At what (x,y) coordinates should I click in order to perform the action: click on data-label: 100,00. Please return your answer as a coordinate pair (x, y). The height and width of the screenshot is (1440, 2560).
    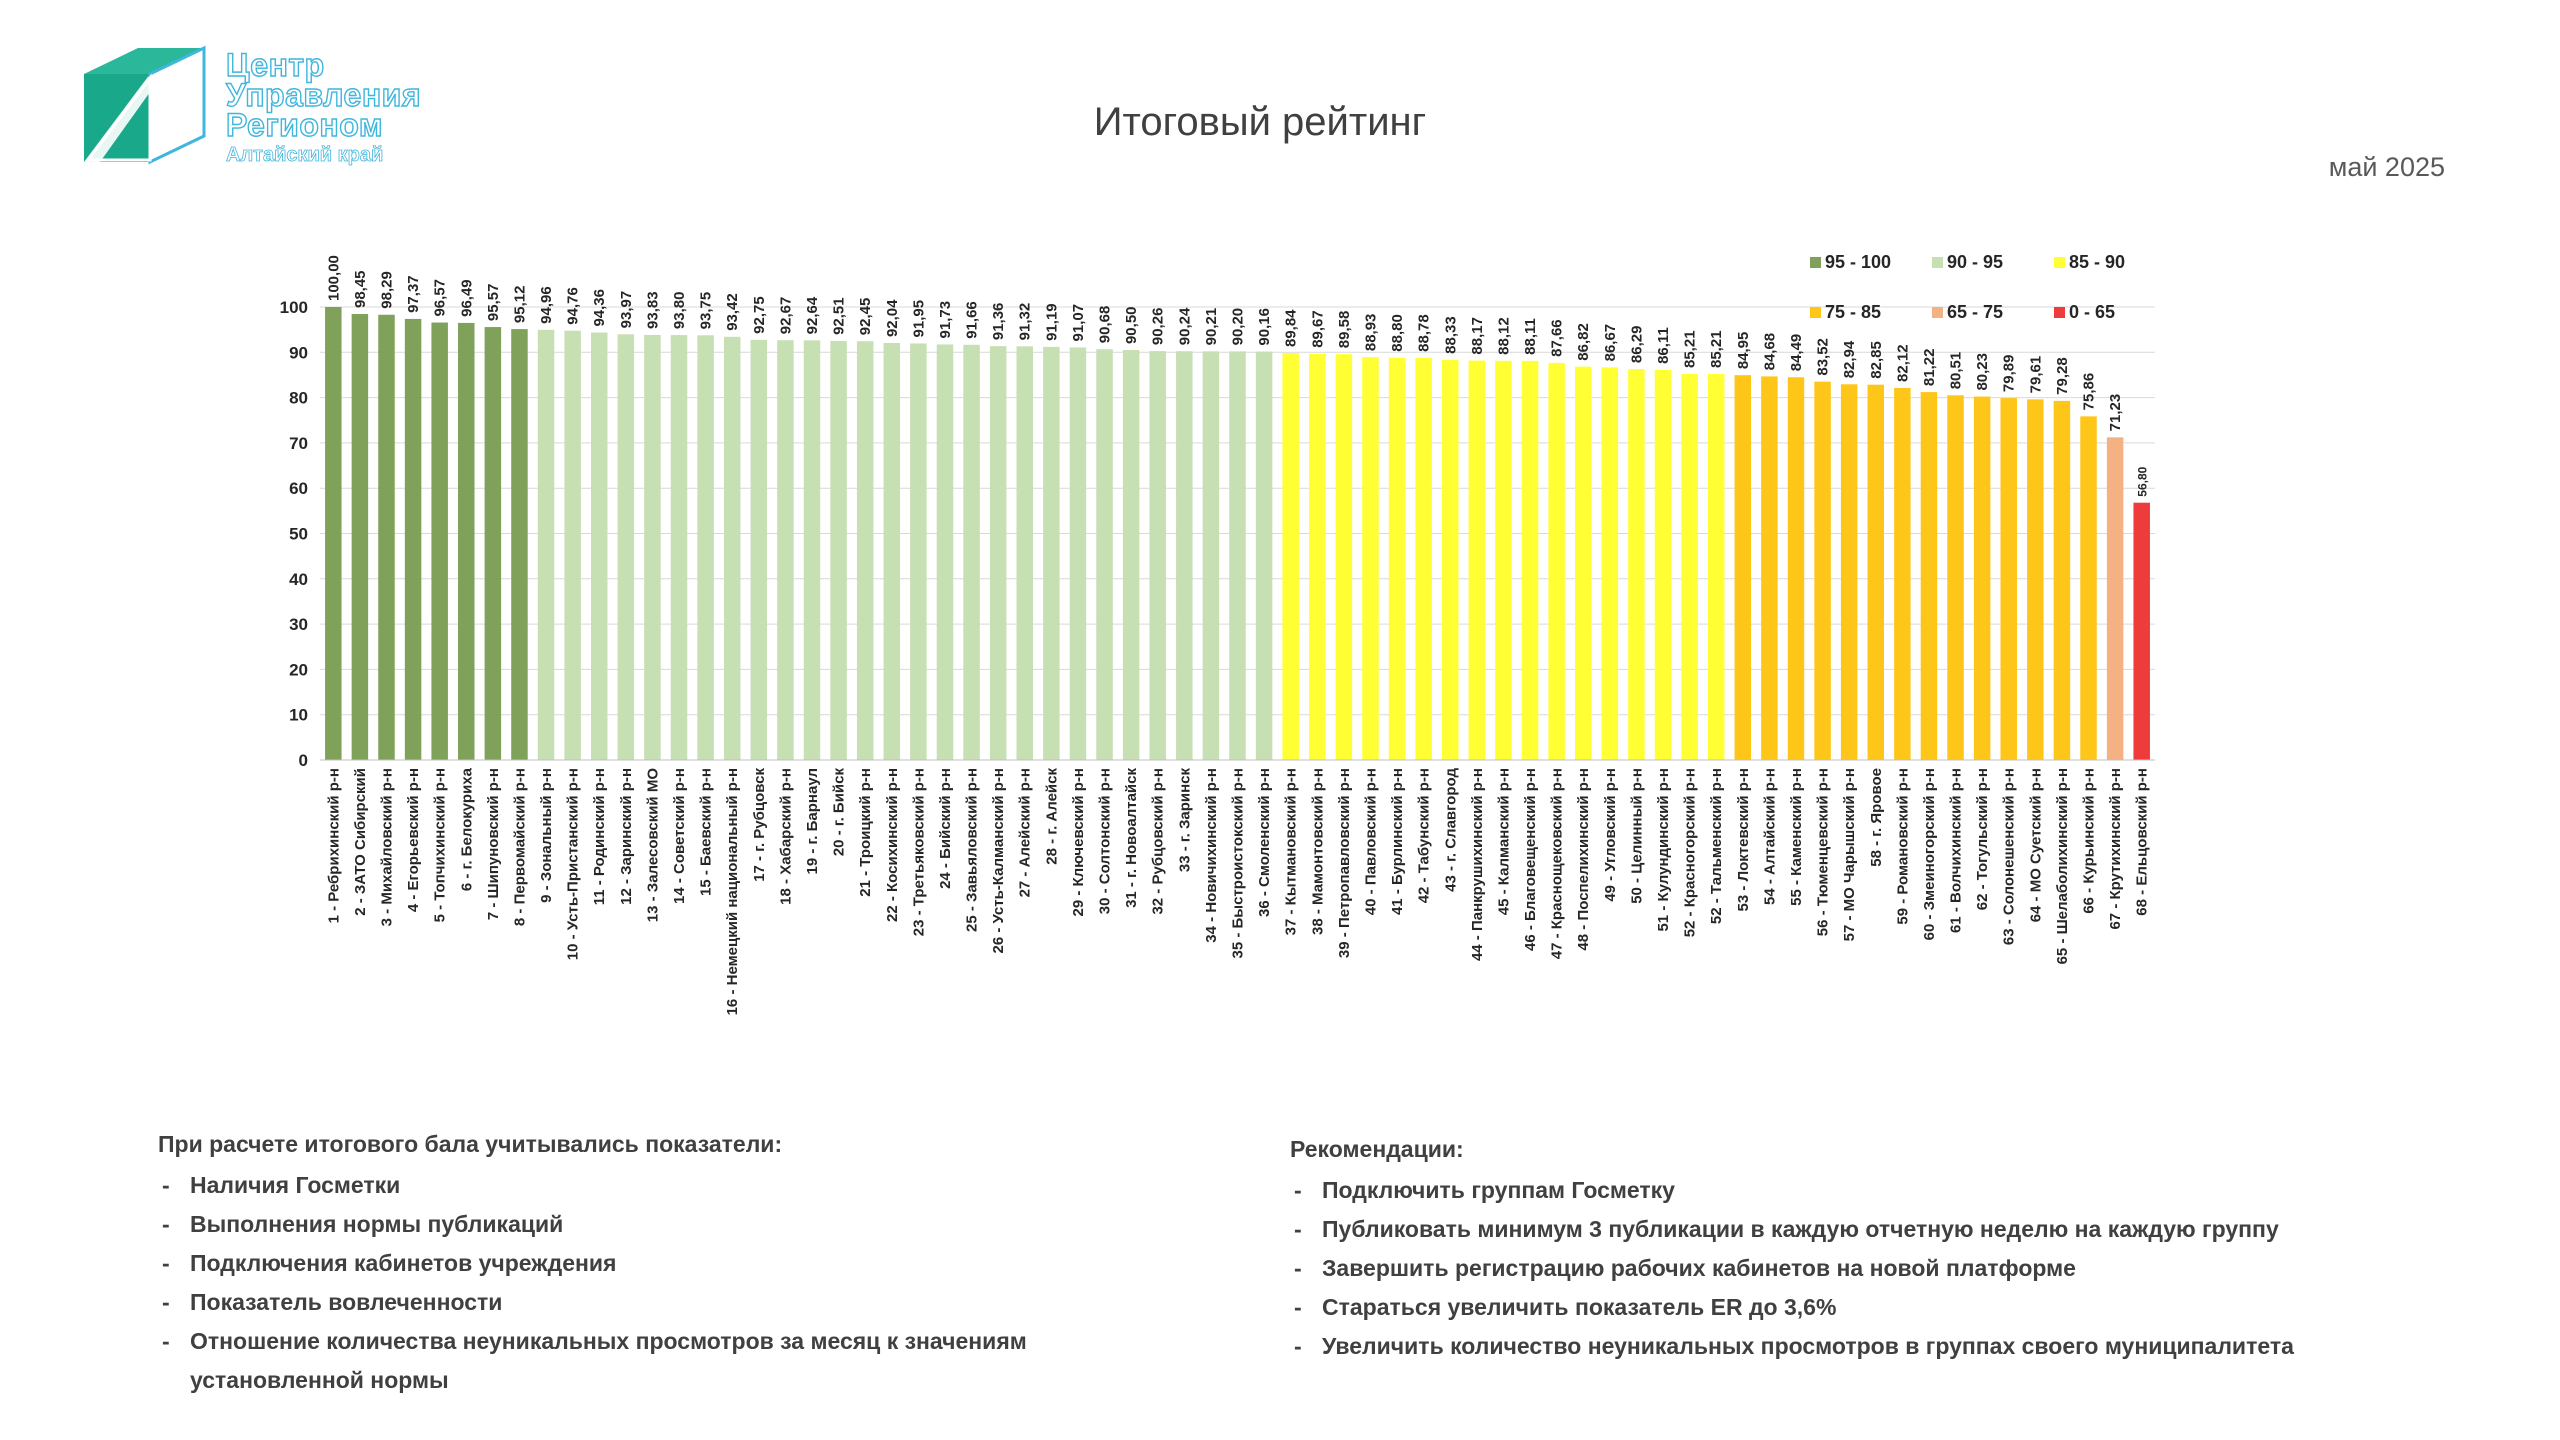
    Looking at the image, I should click on (333, 278).